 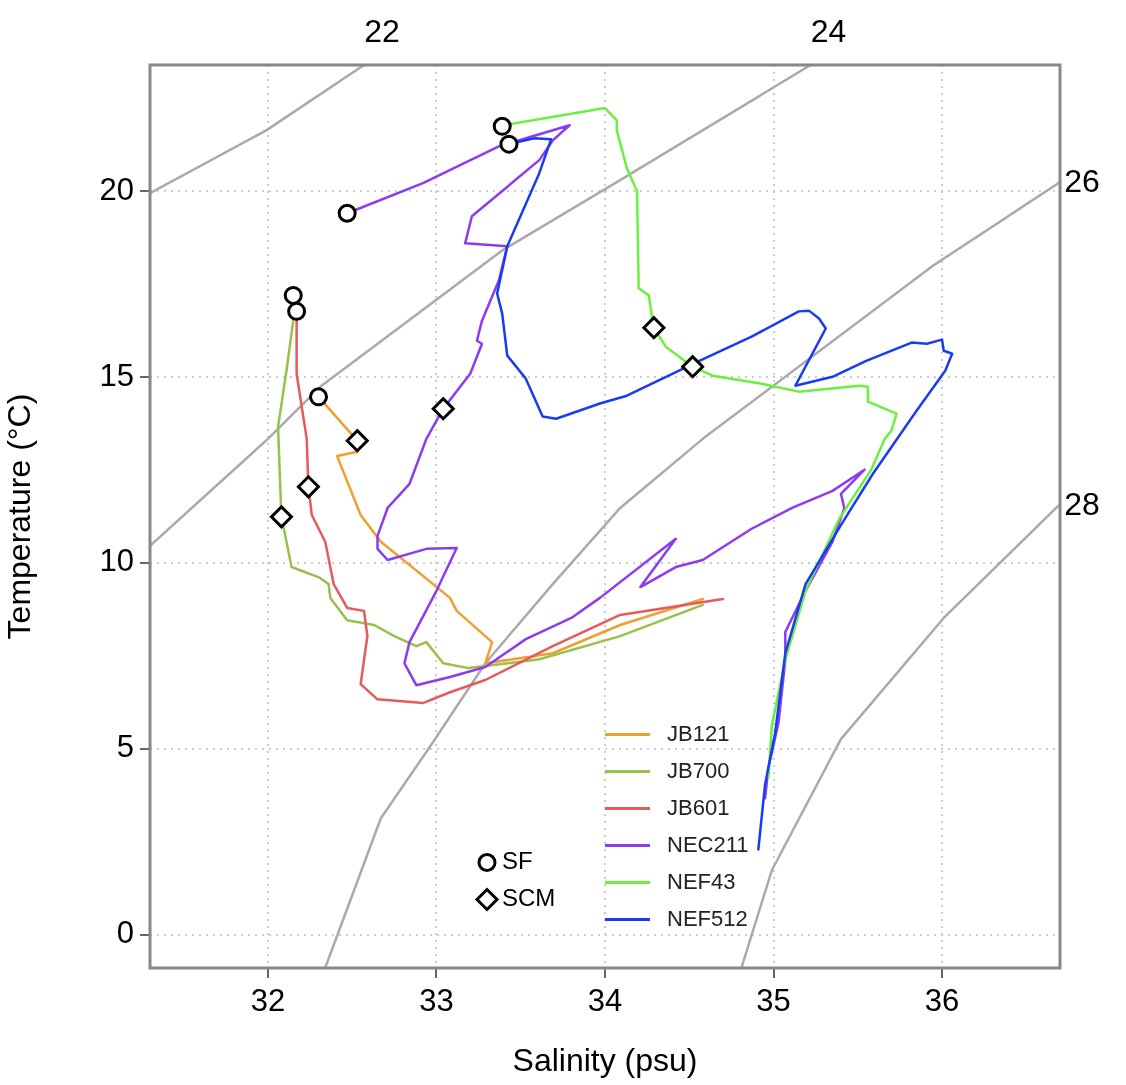 I want to click on x-tick-label: 33, so click(x=436, y=1001).